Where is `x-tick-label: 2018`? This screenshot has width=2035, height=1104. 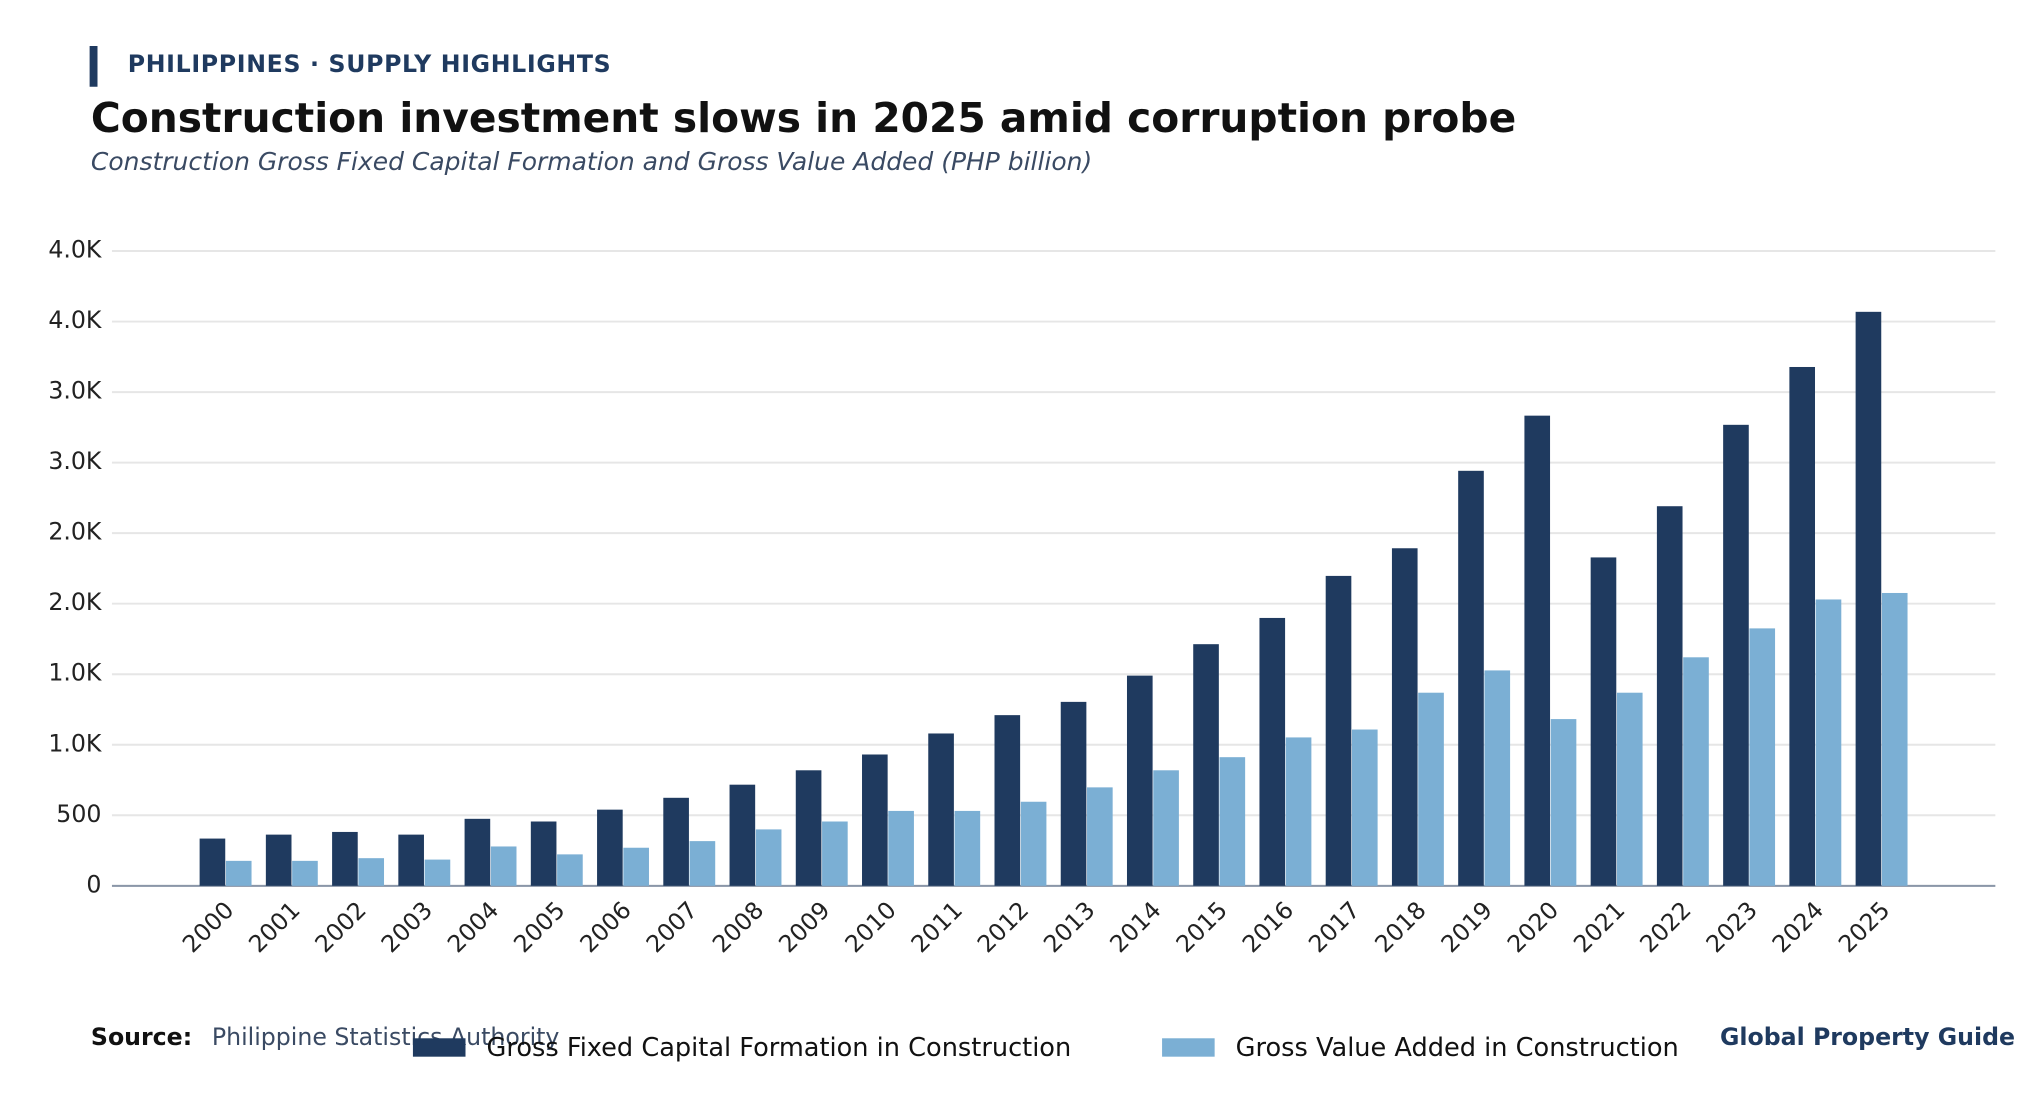 x-tick-label: 2018 is located at coordinates (1400, 927).